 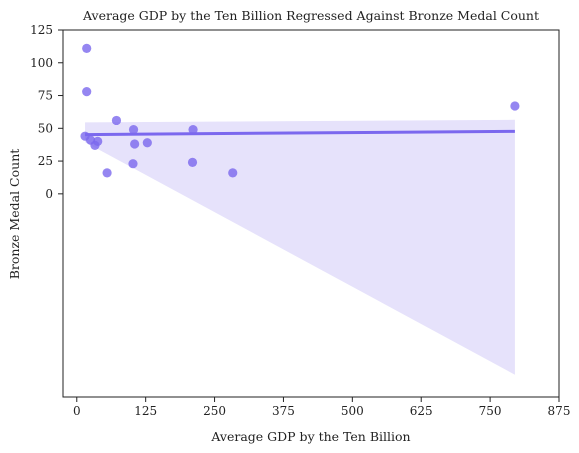 What do you see at coordinates (283, 411) in the screenshot?
I see `x-tick-label: 375` at bounding box center [283, 411].